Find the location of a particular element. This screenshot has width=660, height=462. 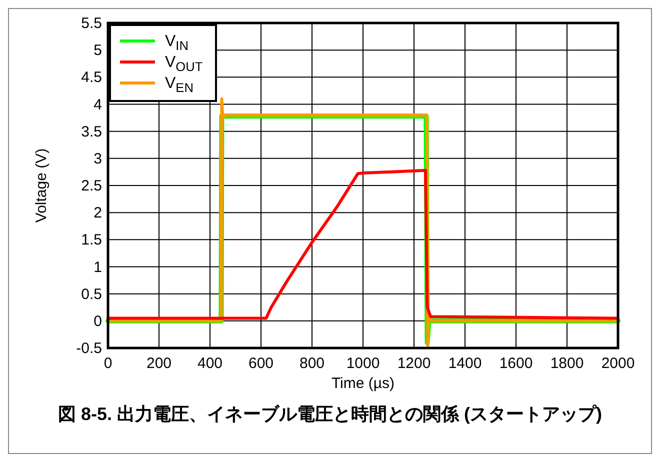

x-tick-label: 1600 is located at coordinates (516, 363).